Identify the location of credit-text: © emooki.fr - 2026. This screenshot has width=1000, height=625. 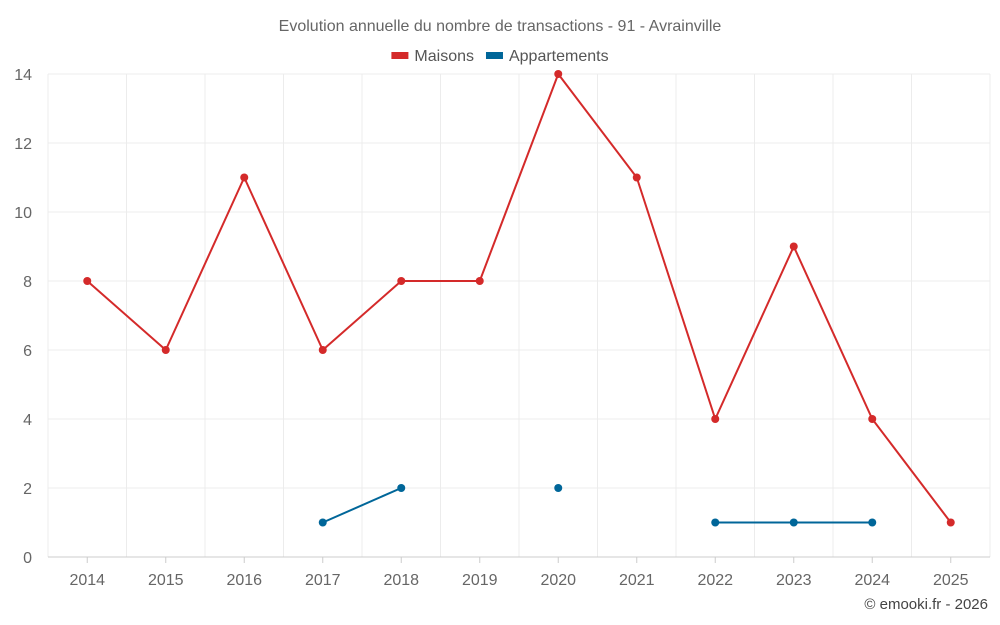
(926, 604).